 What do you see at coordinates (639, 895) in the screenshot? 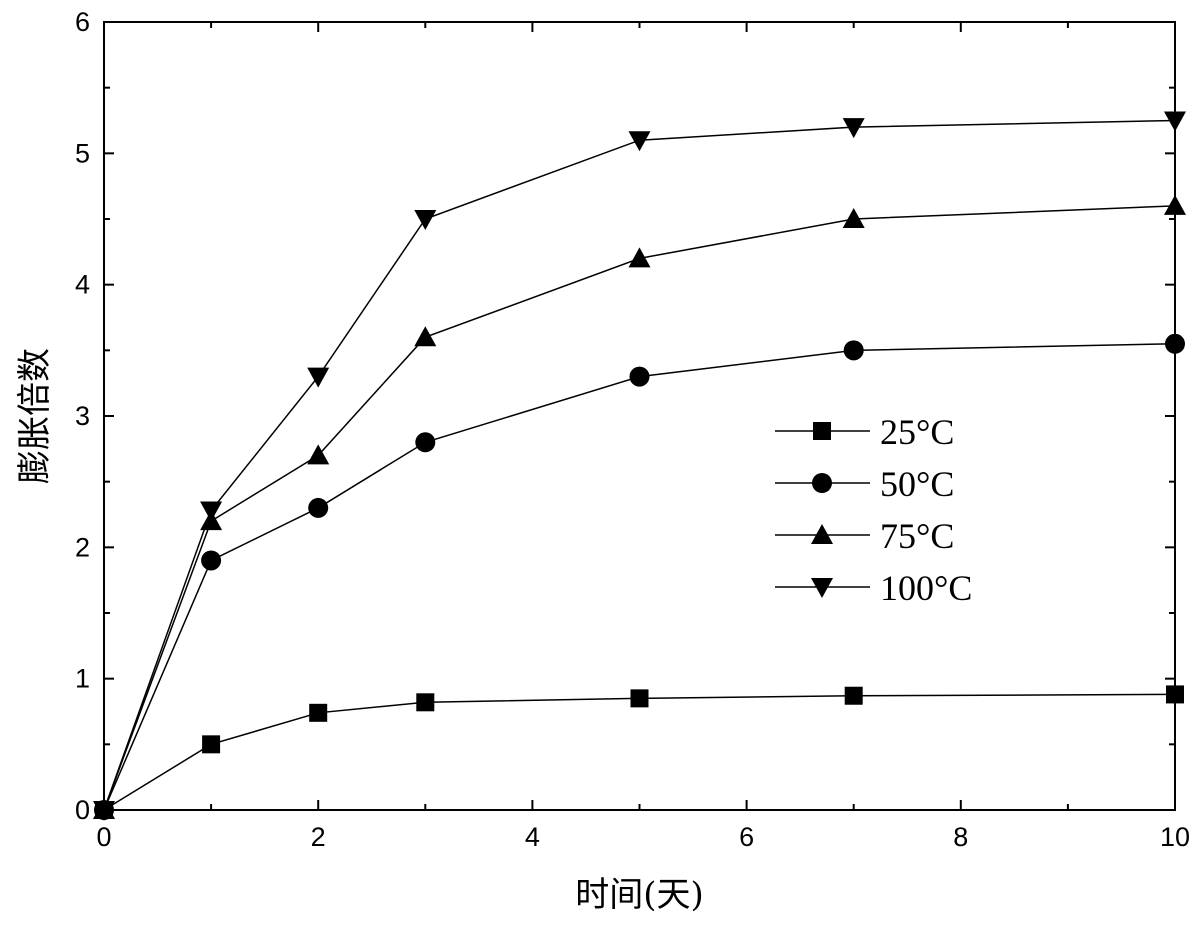
I see `x-axis-title: 时间(天)` at bounding box center [639, 895].